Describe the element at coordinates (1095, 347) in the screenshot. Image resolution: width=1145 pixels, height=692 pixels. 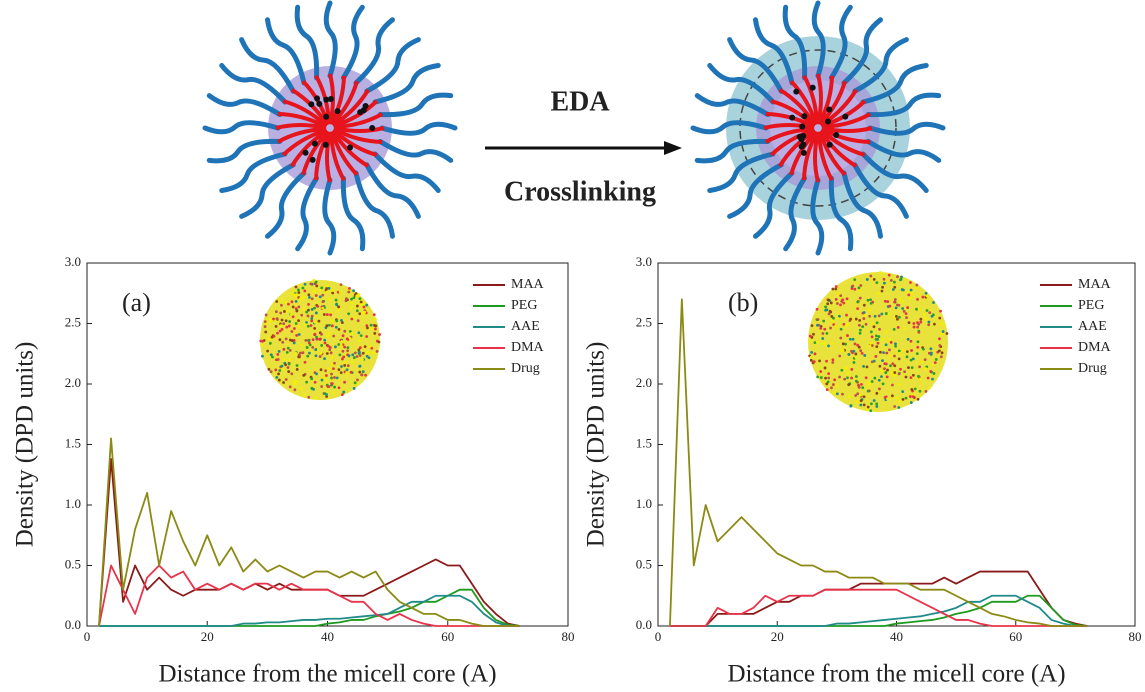
I see `legend-label: DMA` at that location.